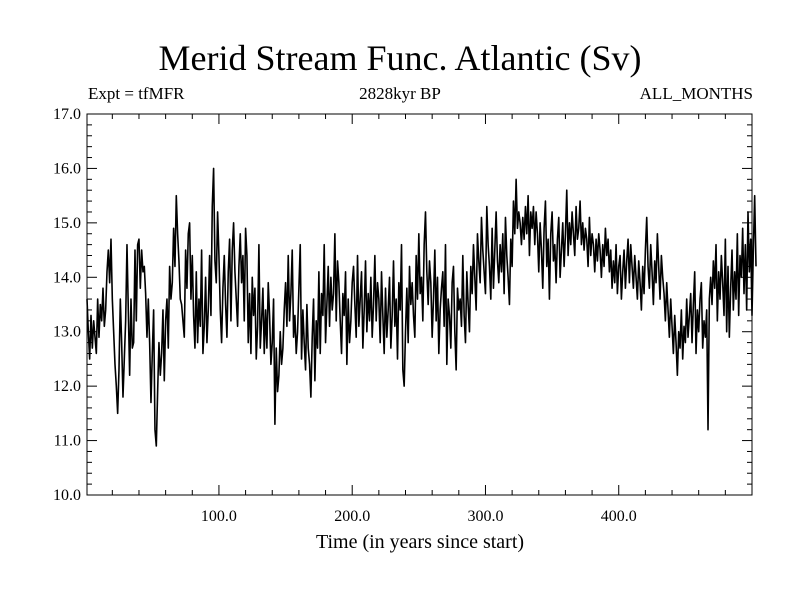 The width and height of the screenshot is (800, 600). I want to click on y-tick-label: 12.0, so click(67, 386).